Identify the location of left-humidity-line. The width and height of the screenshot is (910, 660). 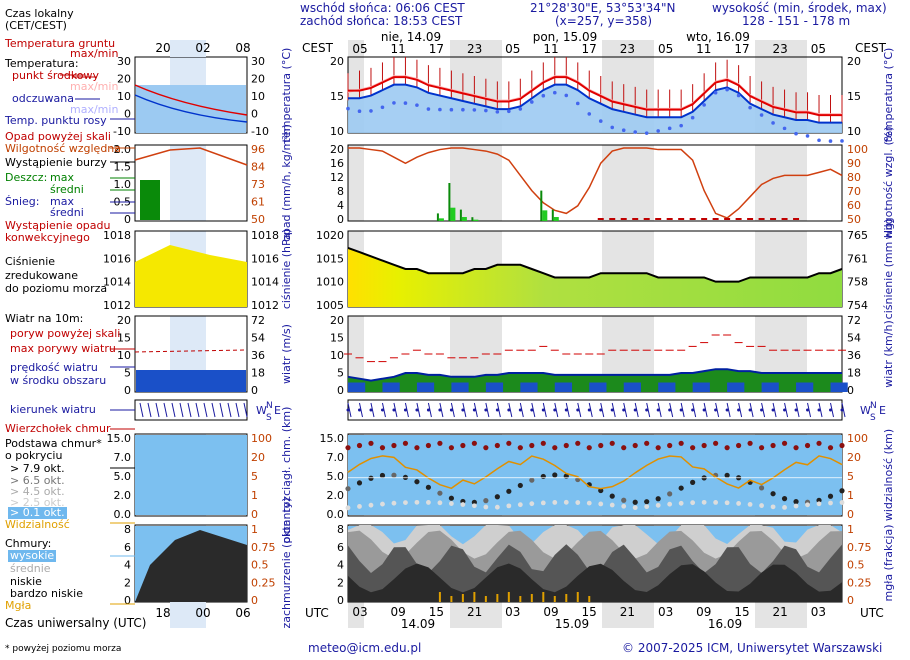
(191, 156).